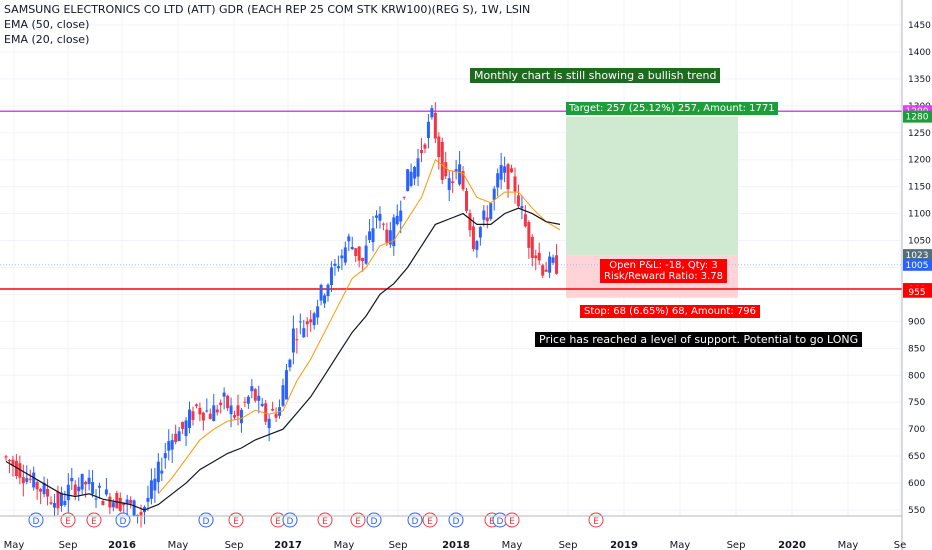 Image resolution: width=932 pixels, height=550 pixels. I want to click on pnl-text: Open P&L: -18, Qty: 3, so click(663, 265).